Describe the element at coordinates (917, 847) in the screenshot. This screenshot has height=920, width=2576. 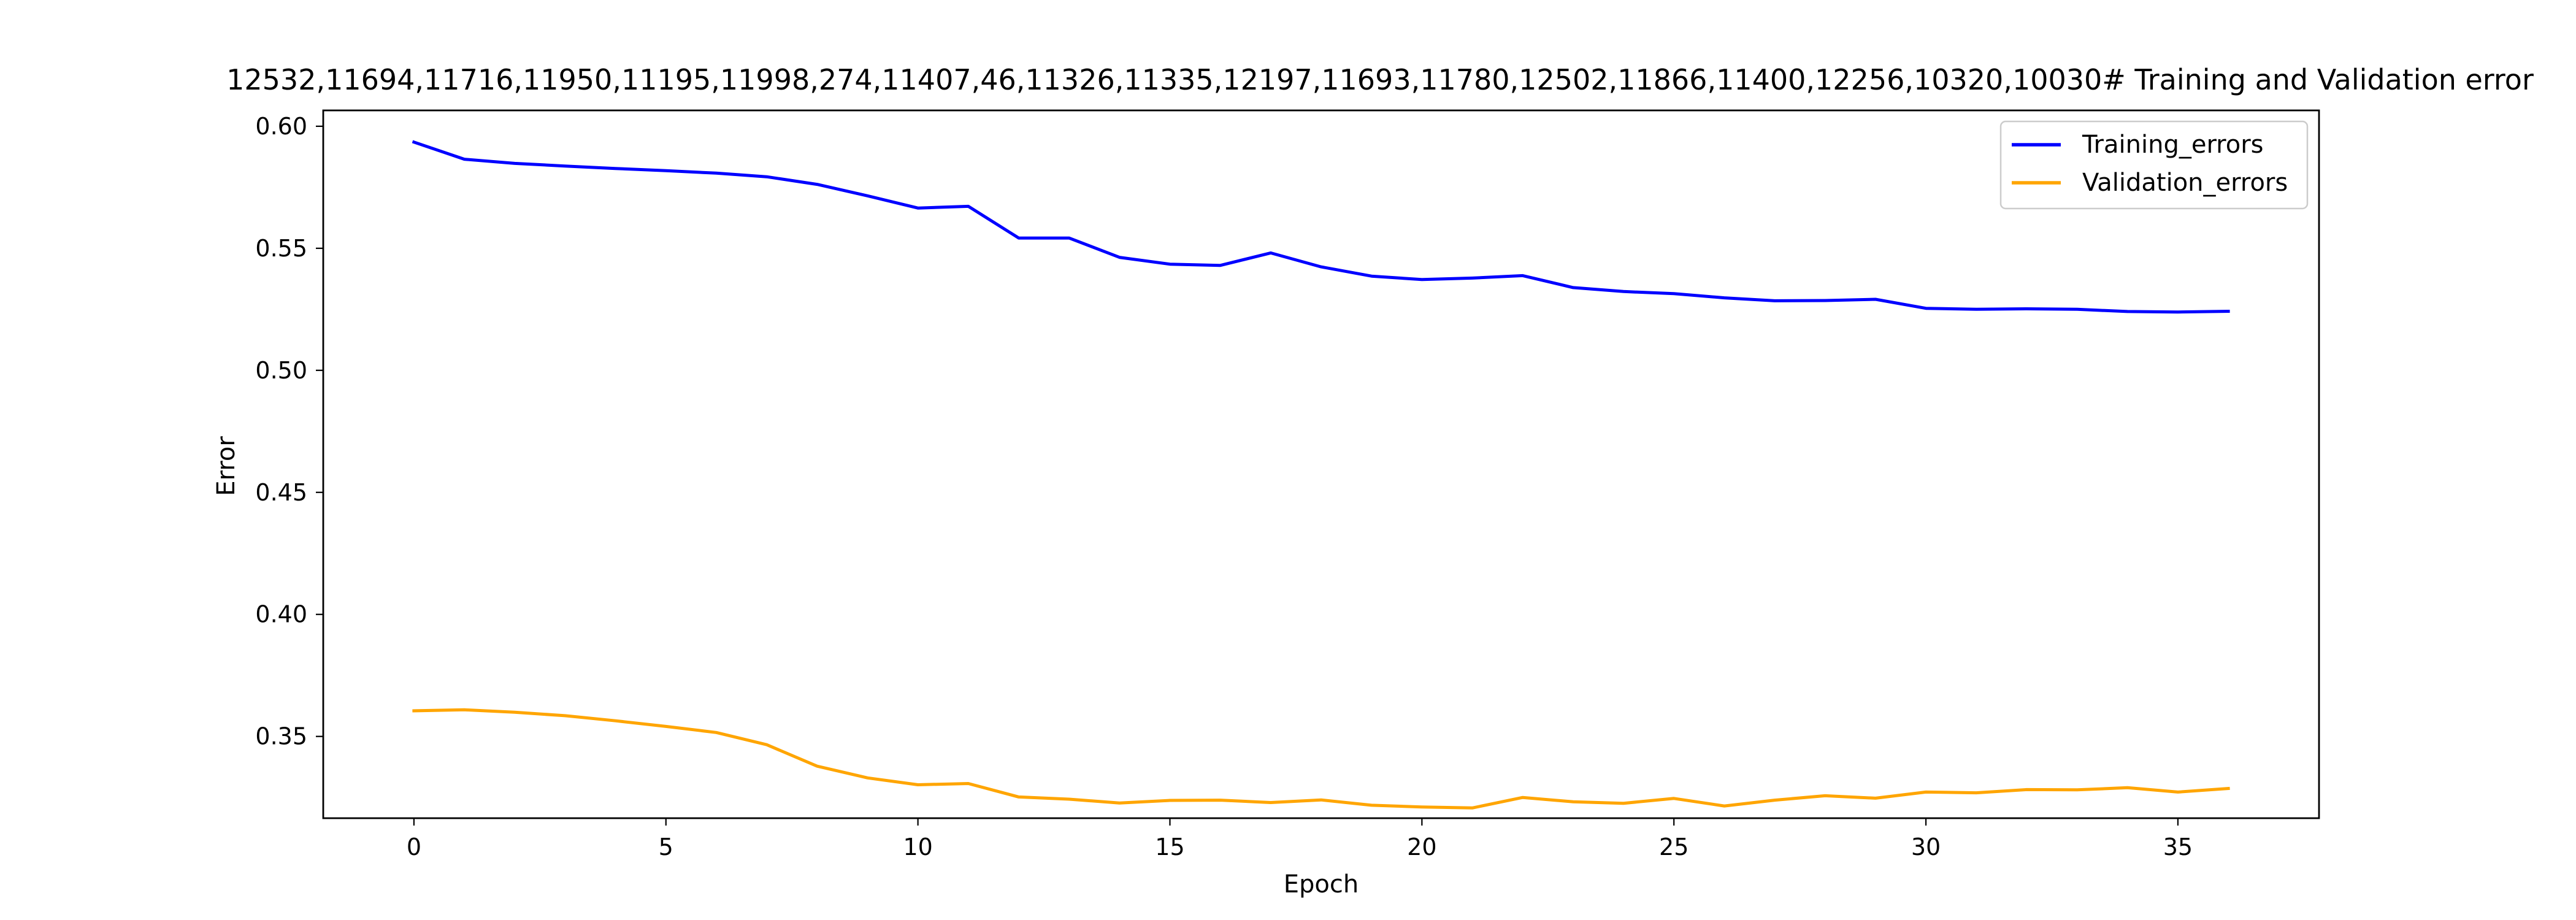
I see `x-tick-label: 10` at that location.